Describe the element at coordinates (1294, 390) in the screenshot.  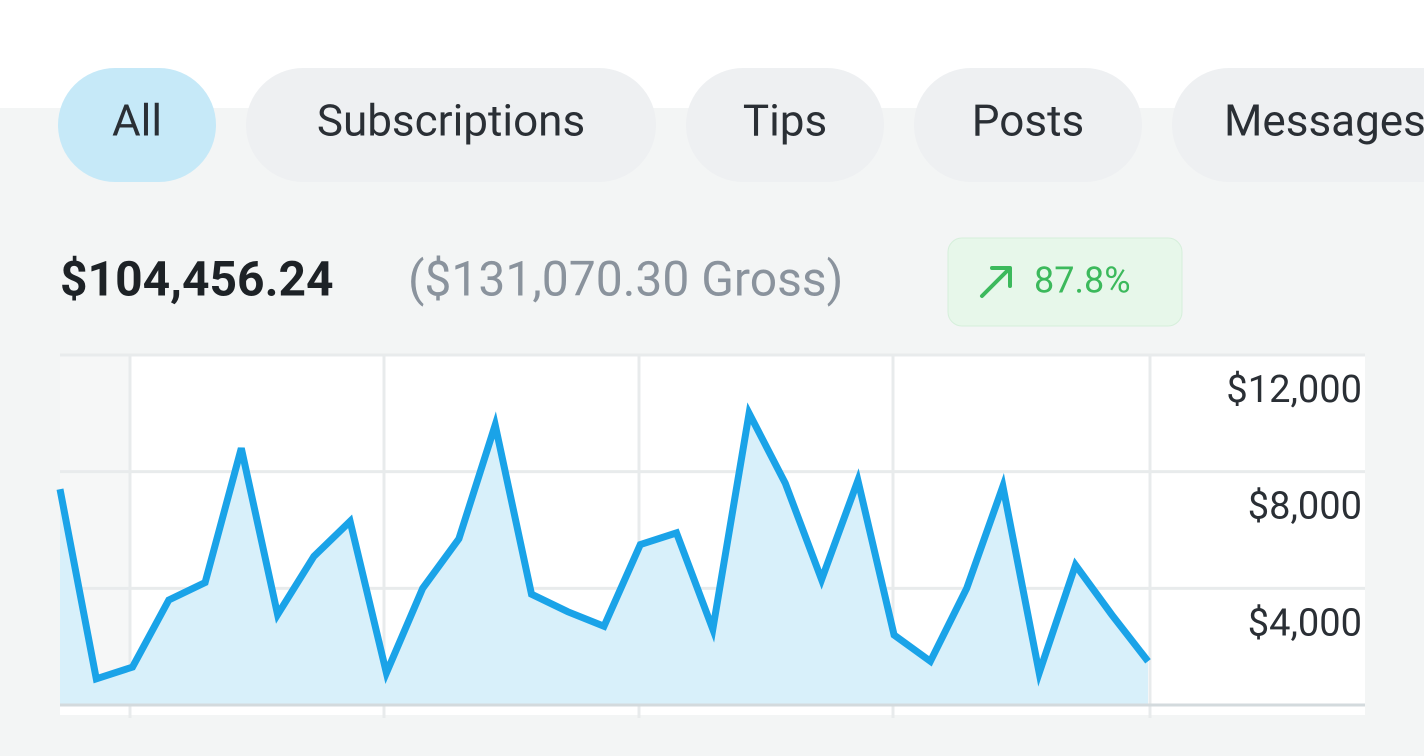
I see `y-tick-label: $12,000` at that location.